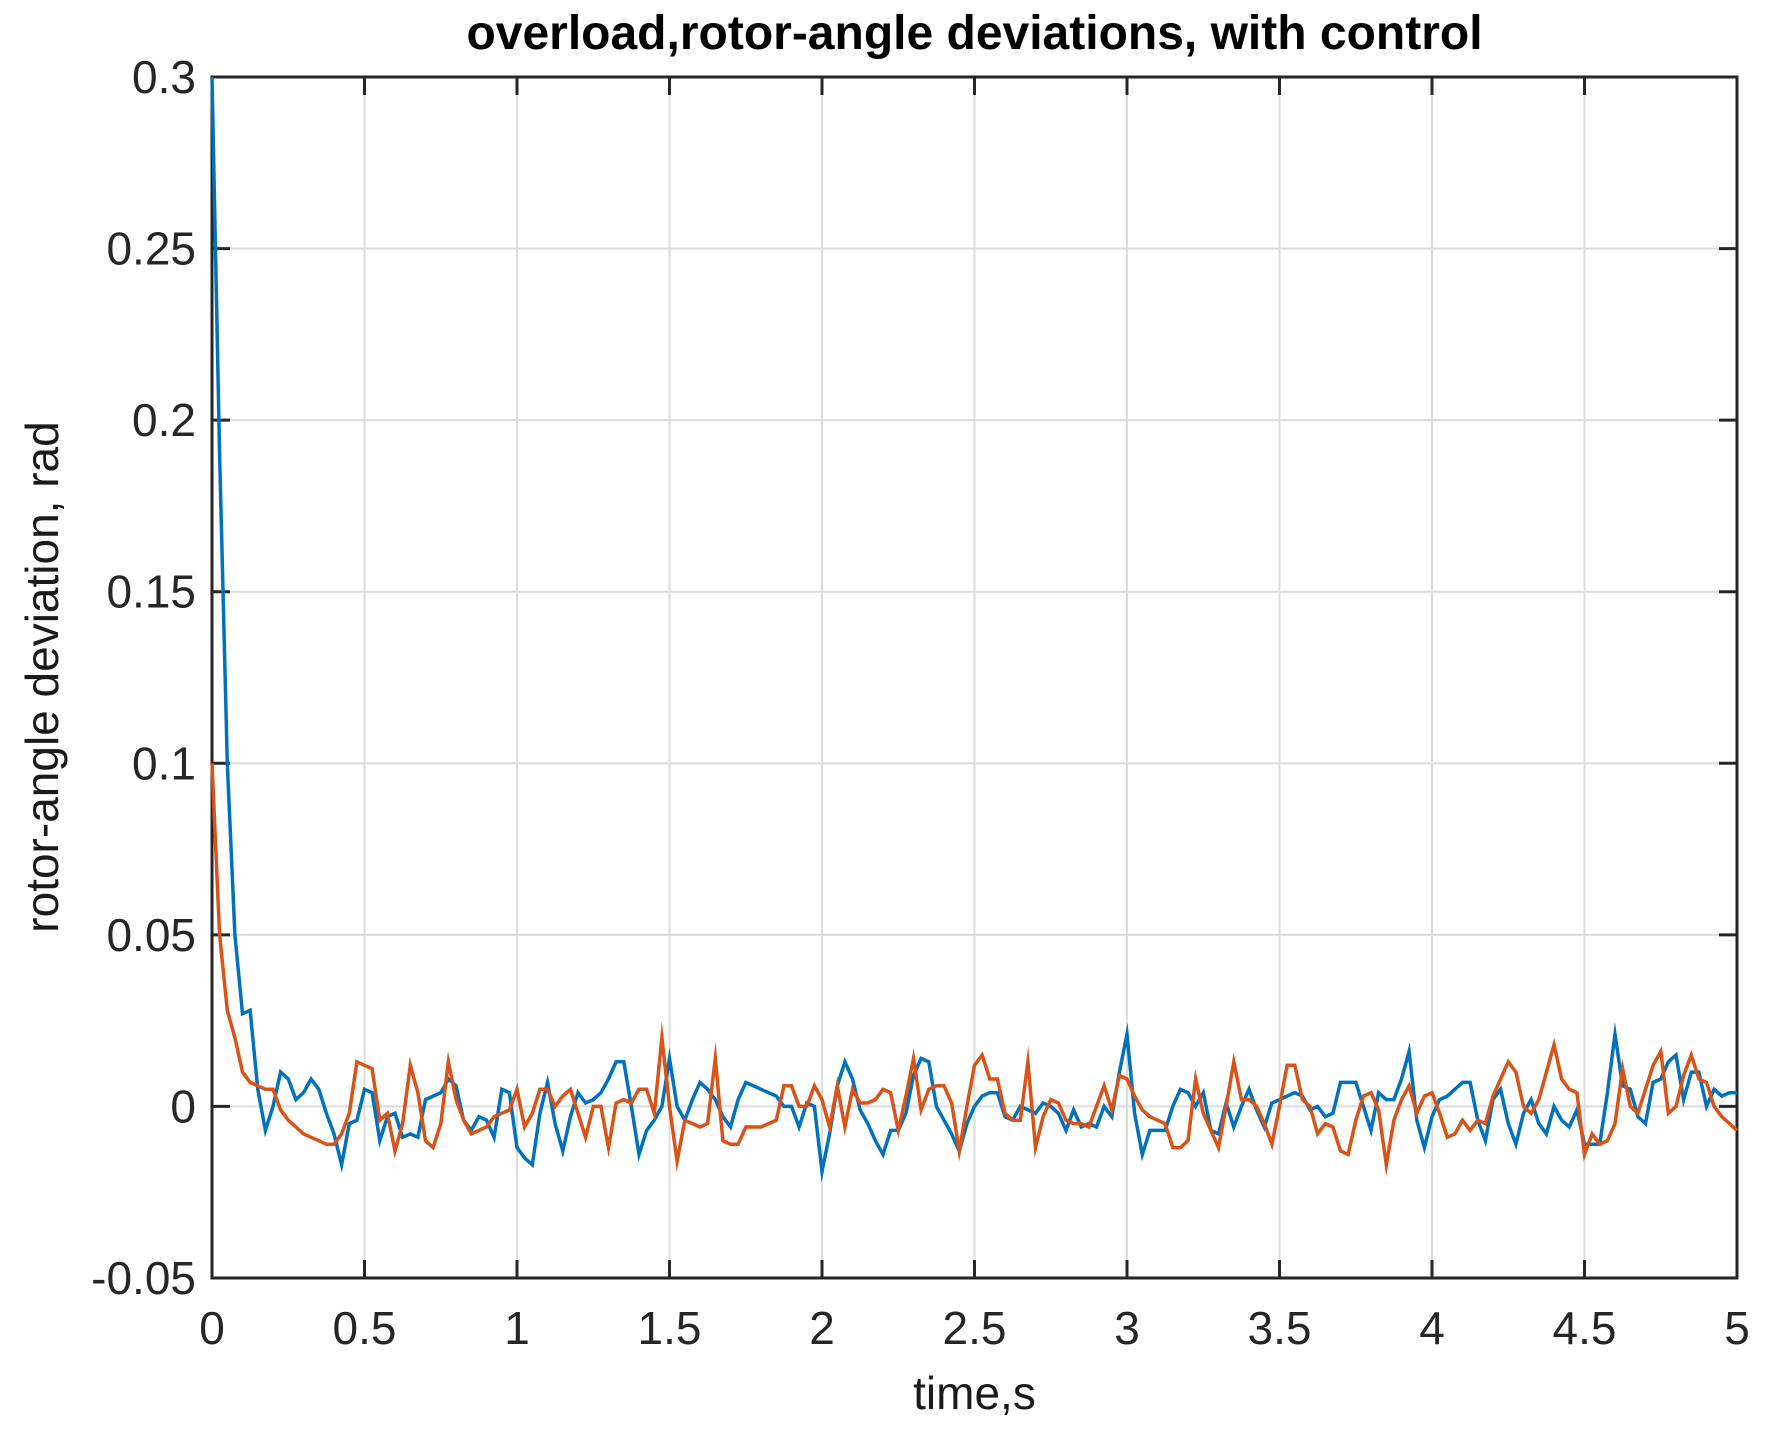 The height and width of the screenshot is (1432, 1765). What do you see at coordinates (151, 249) in the screenshot?
I see `y-tick-label: 0.25` at bounding box center [151, 249].